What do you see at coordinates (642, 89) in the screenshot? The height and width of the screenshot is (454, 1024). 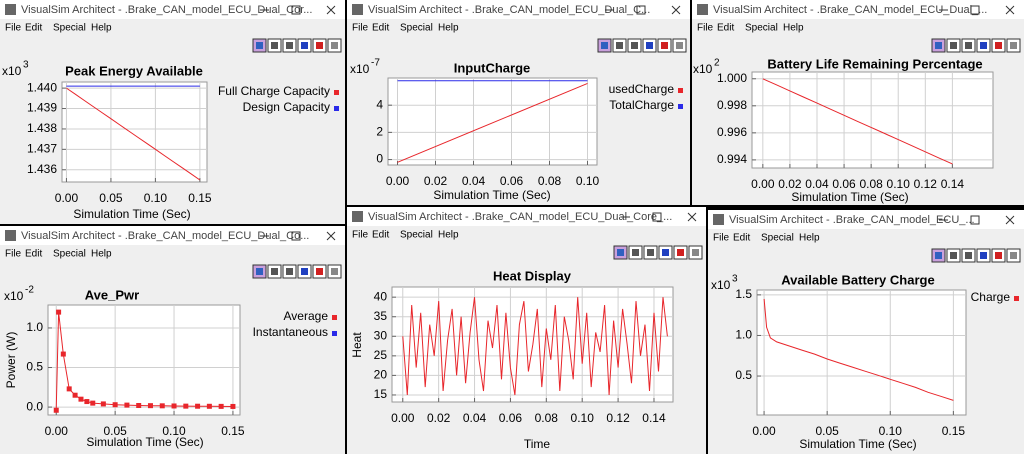 I see `legend-label: usedCharge` at bounding box center [642, 89].